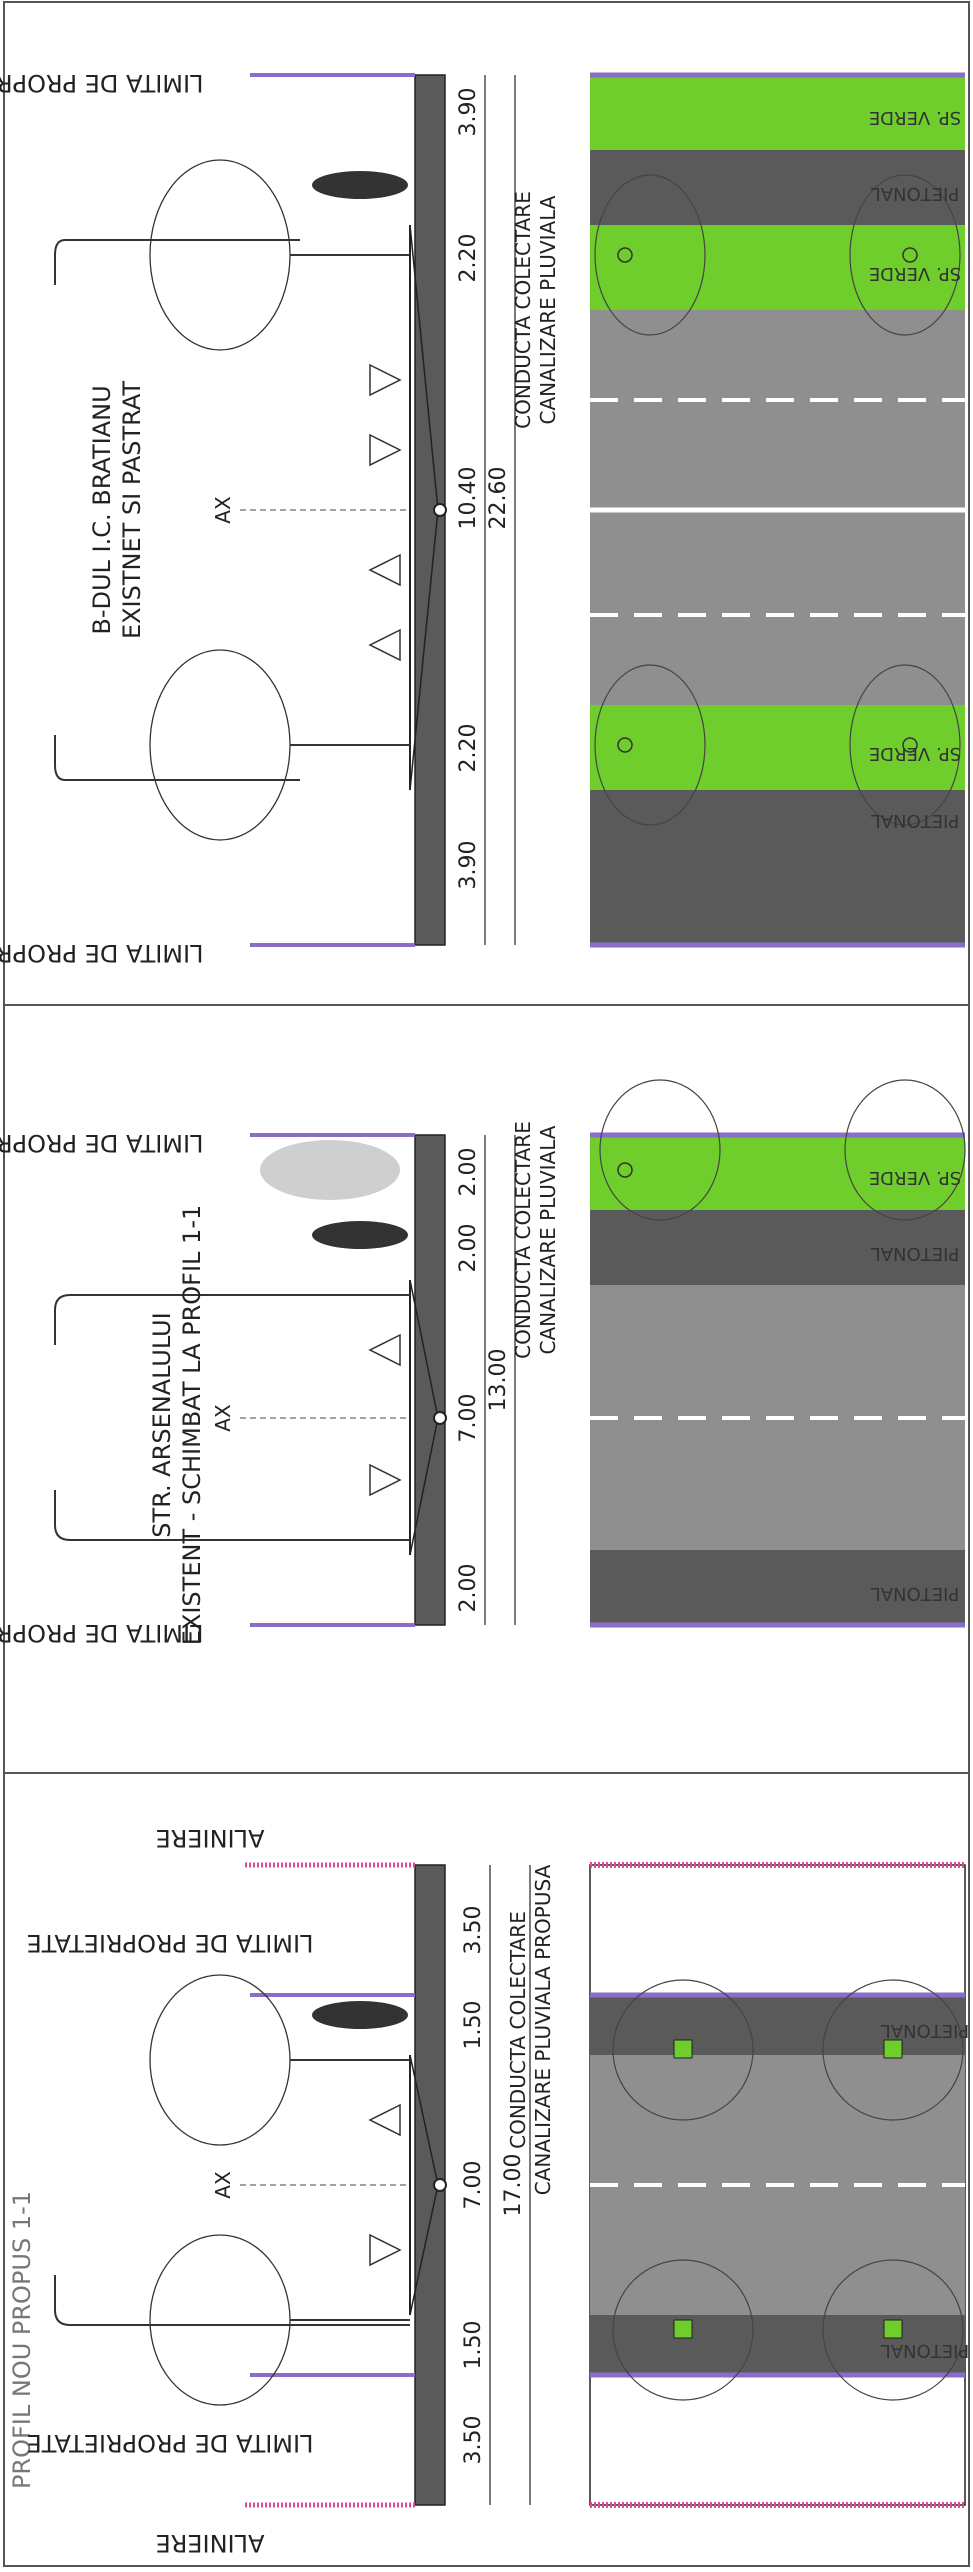 The height and width of the screenshot is (2572, 973). What do you see at coordinates (102, 509) in the screenshot?
I see `section-title: B-DUL I.C. BRATIANU` at bounding box center [102, 509].